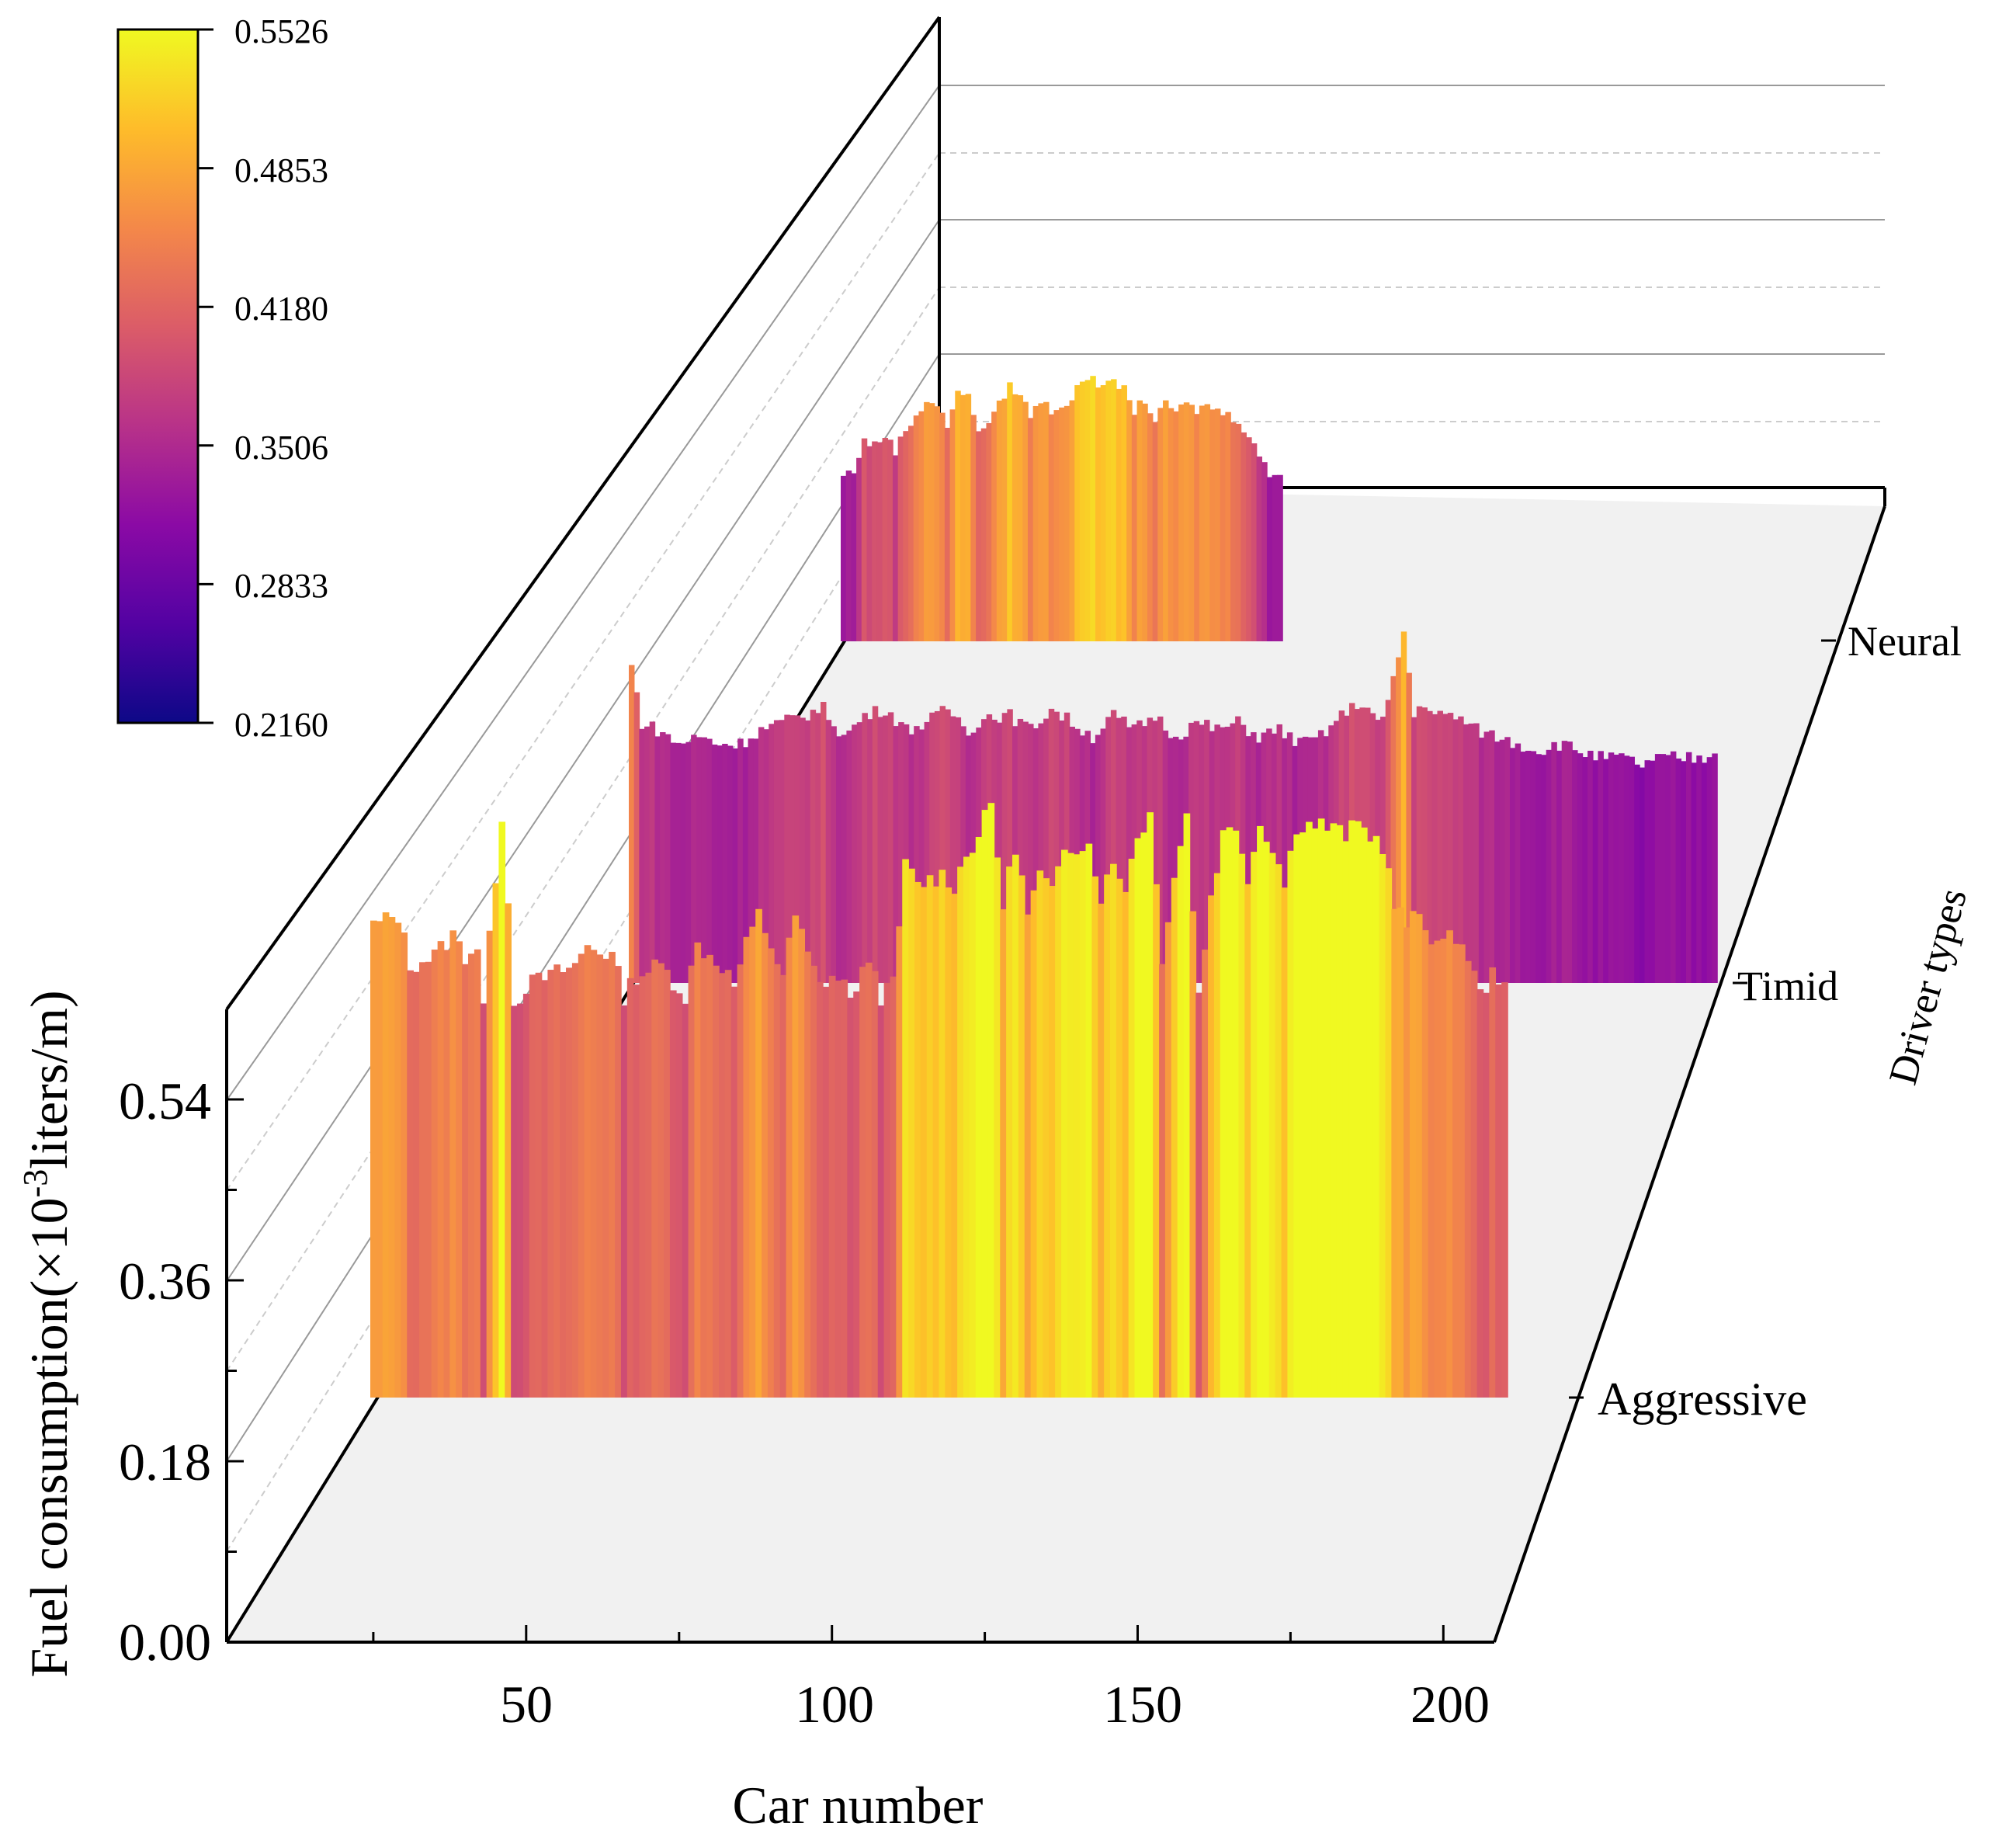 This screenshot has height=1844, width=2016. Describe the element at coordinates (165, 1281) in the screenshot. I see `y-tick-label: 0.36` at that location.